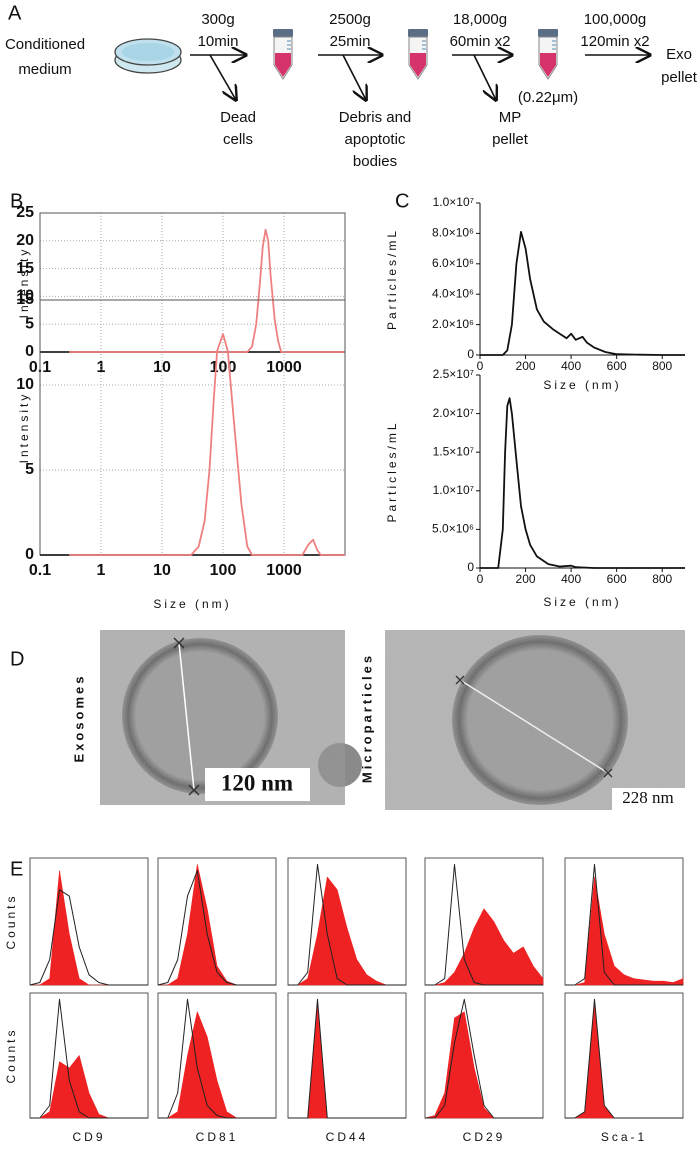 Image resolution: width=700 pixels, height=1150 pixels. What do you see at coordinates (16, 201) in the screenshot?
I see `panel-label: B` at bounding box center [16, 201].